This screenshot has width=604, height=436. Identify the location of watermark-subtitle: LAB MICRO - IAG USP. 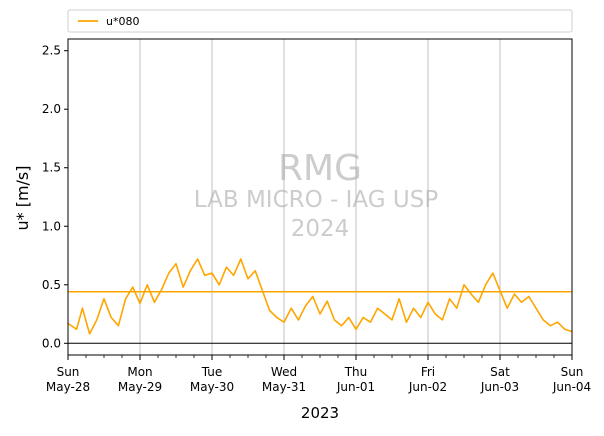
(316, 200).